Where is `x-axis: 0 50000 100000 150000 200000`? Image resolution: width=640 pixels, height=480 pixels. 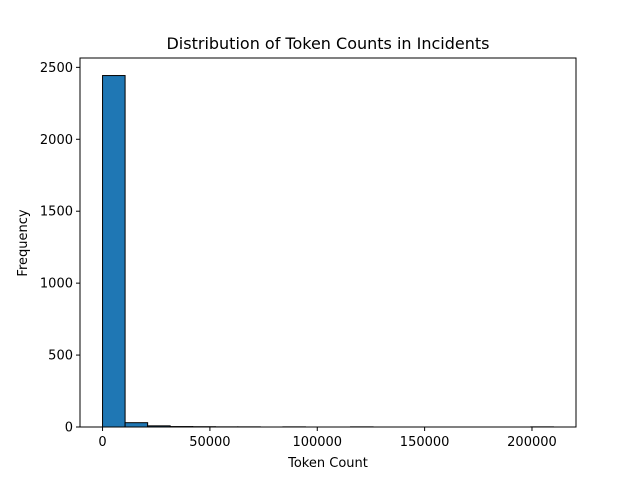 x-axis: 0 50000 100000 150000 200000 is located at coordinates (327, 438).